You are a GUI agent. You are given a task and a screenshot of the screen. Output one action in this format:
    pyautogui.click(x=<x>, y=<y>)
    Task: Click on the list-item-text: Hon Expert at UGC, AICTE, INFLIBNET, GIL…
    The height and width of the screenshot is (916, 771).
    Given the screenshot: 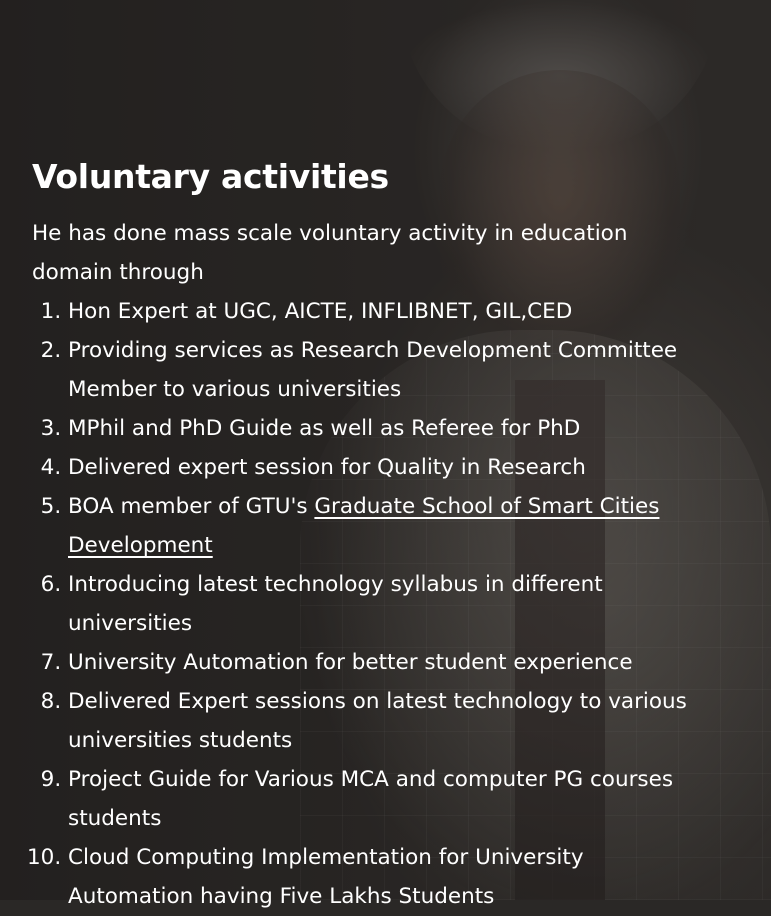 What is the action you would take?
    pyautogui.click(x=320, y=311)
    